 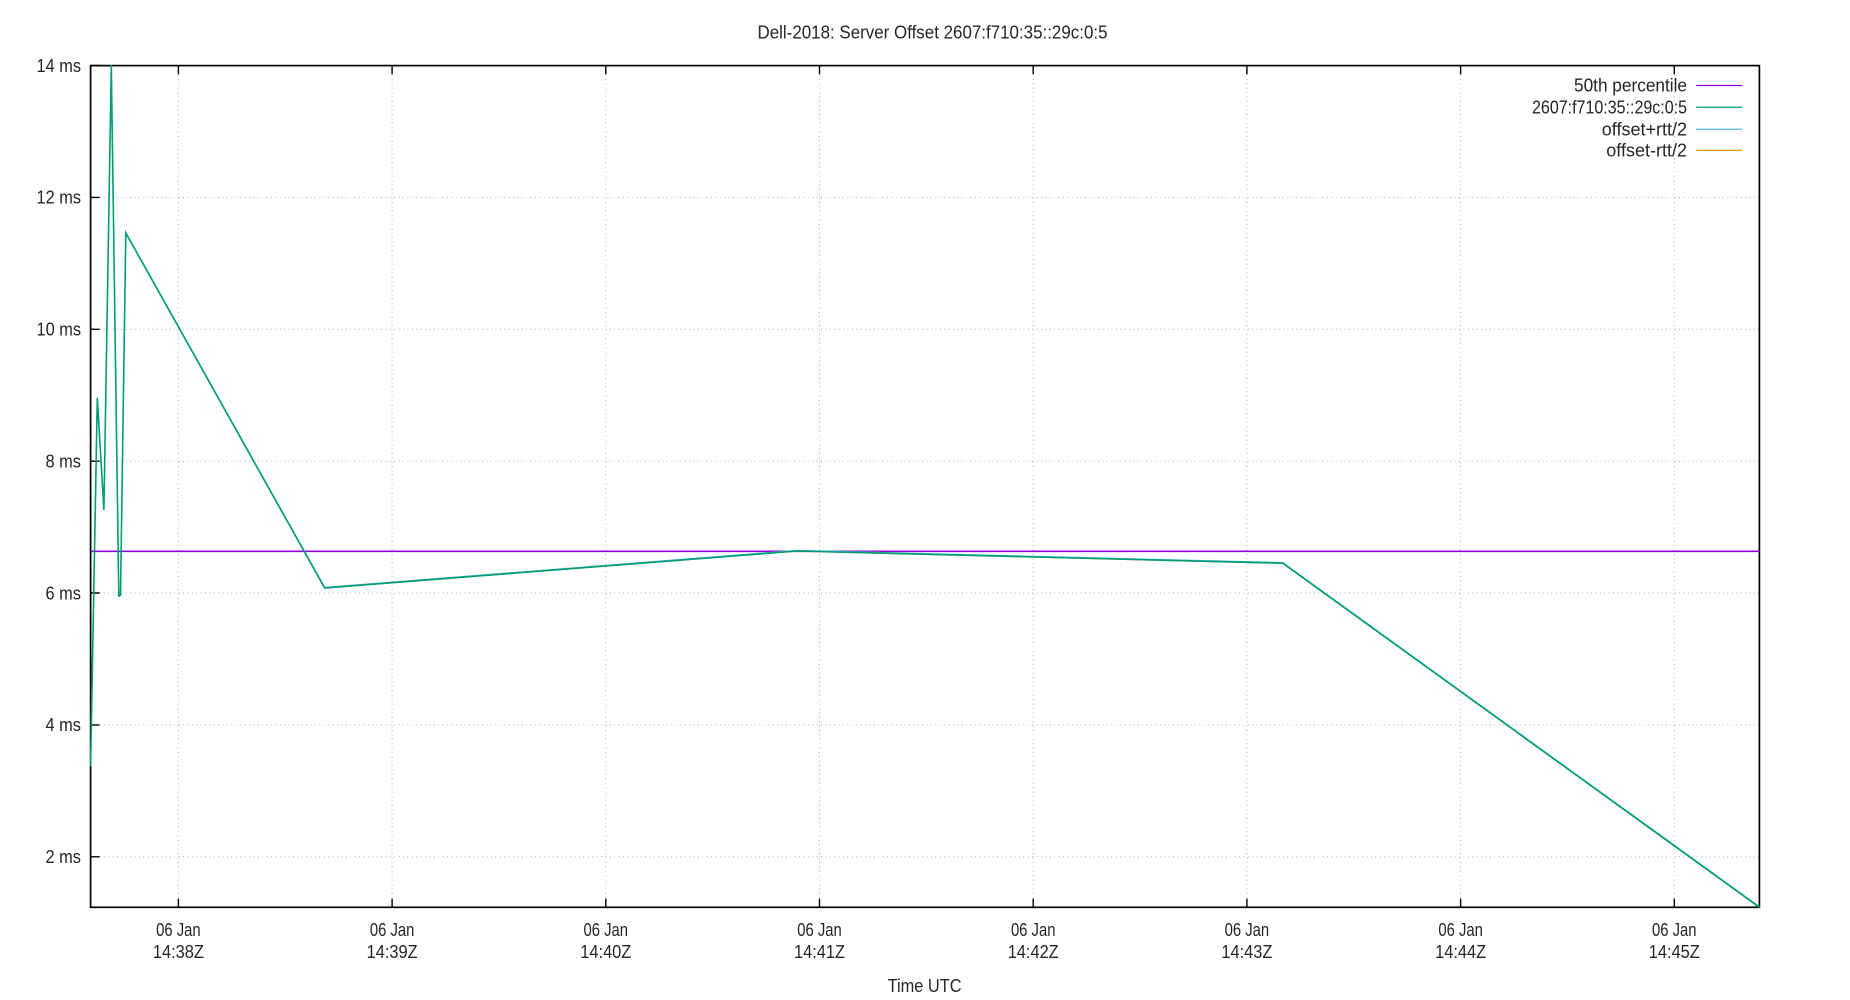 I want to click on svg-text: 14:45Z, so click(x=1674, y=952).